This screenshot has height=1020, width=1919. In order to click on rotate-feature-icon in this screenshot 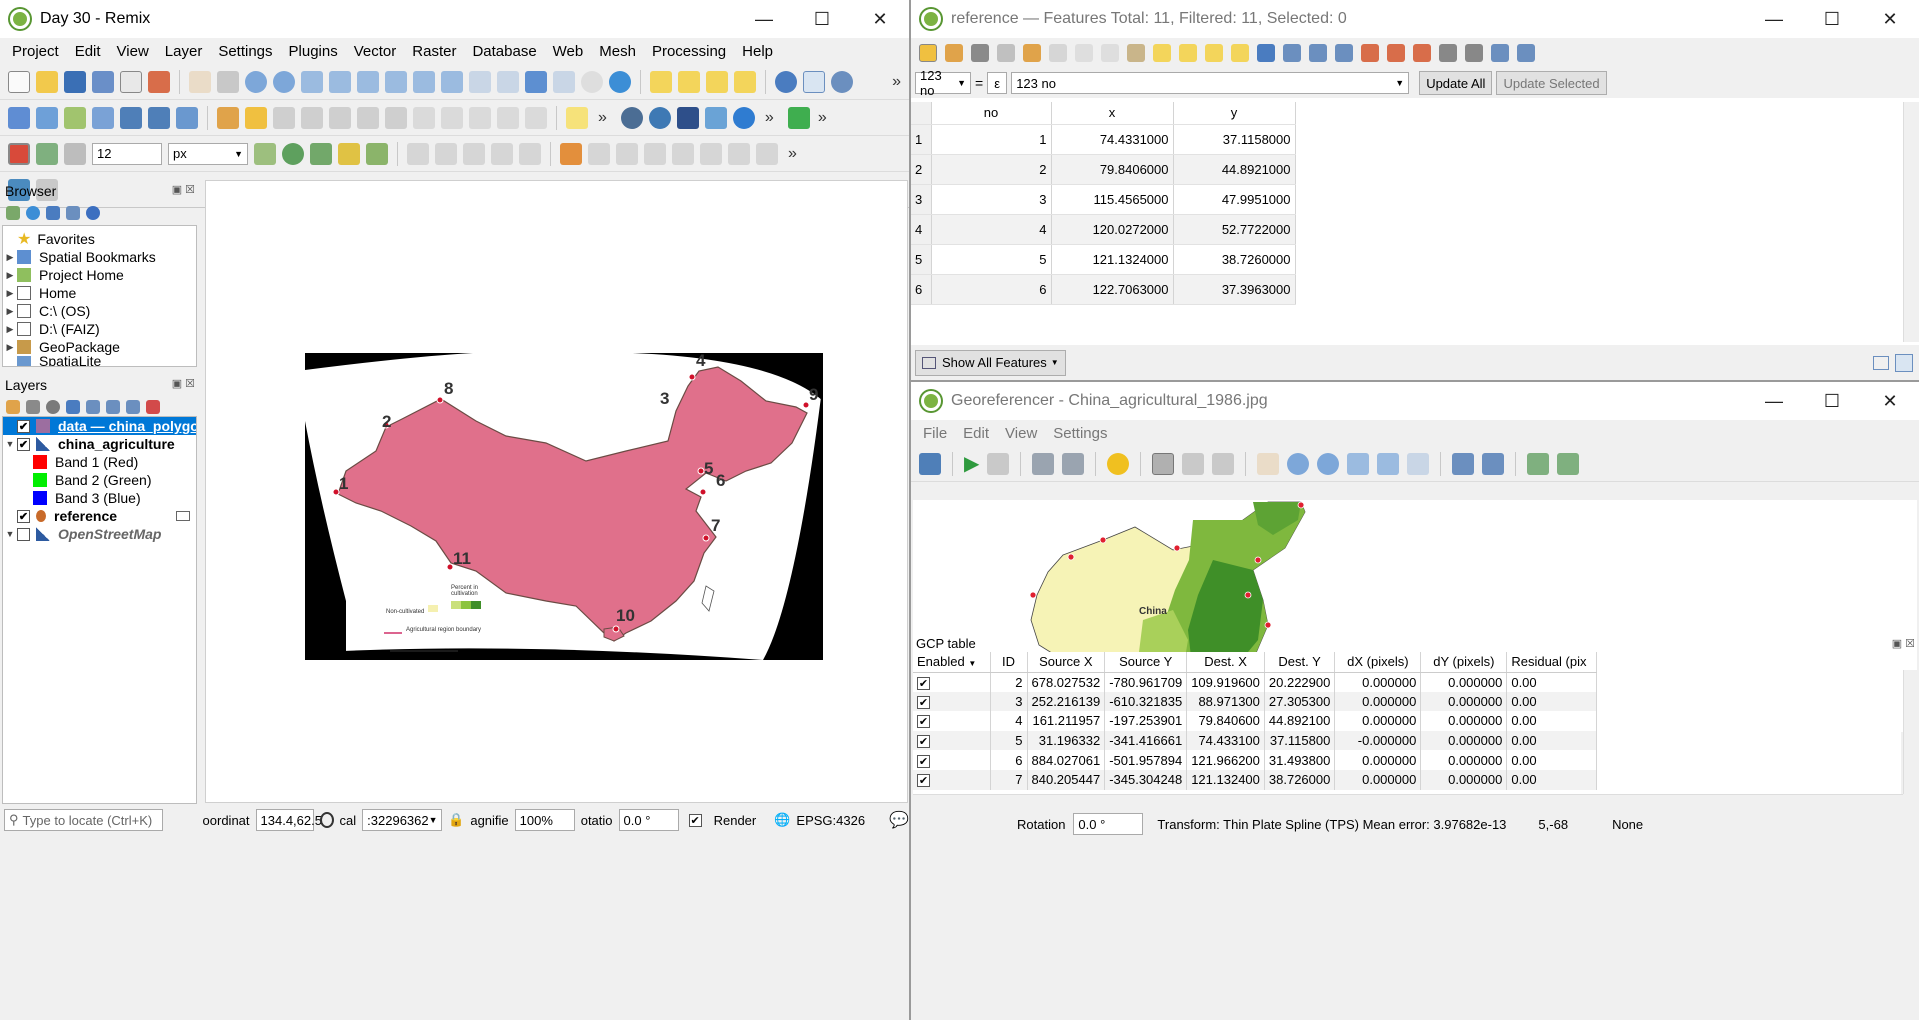, I will do `click(627, 153)`.